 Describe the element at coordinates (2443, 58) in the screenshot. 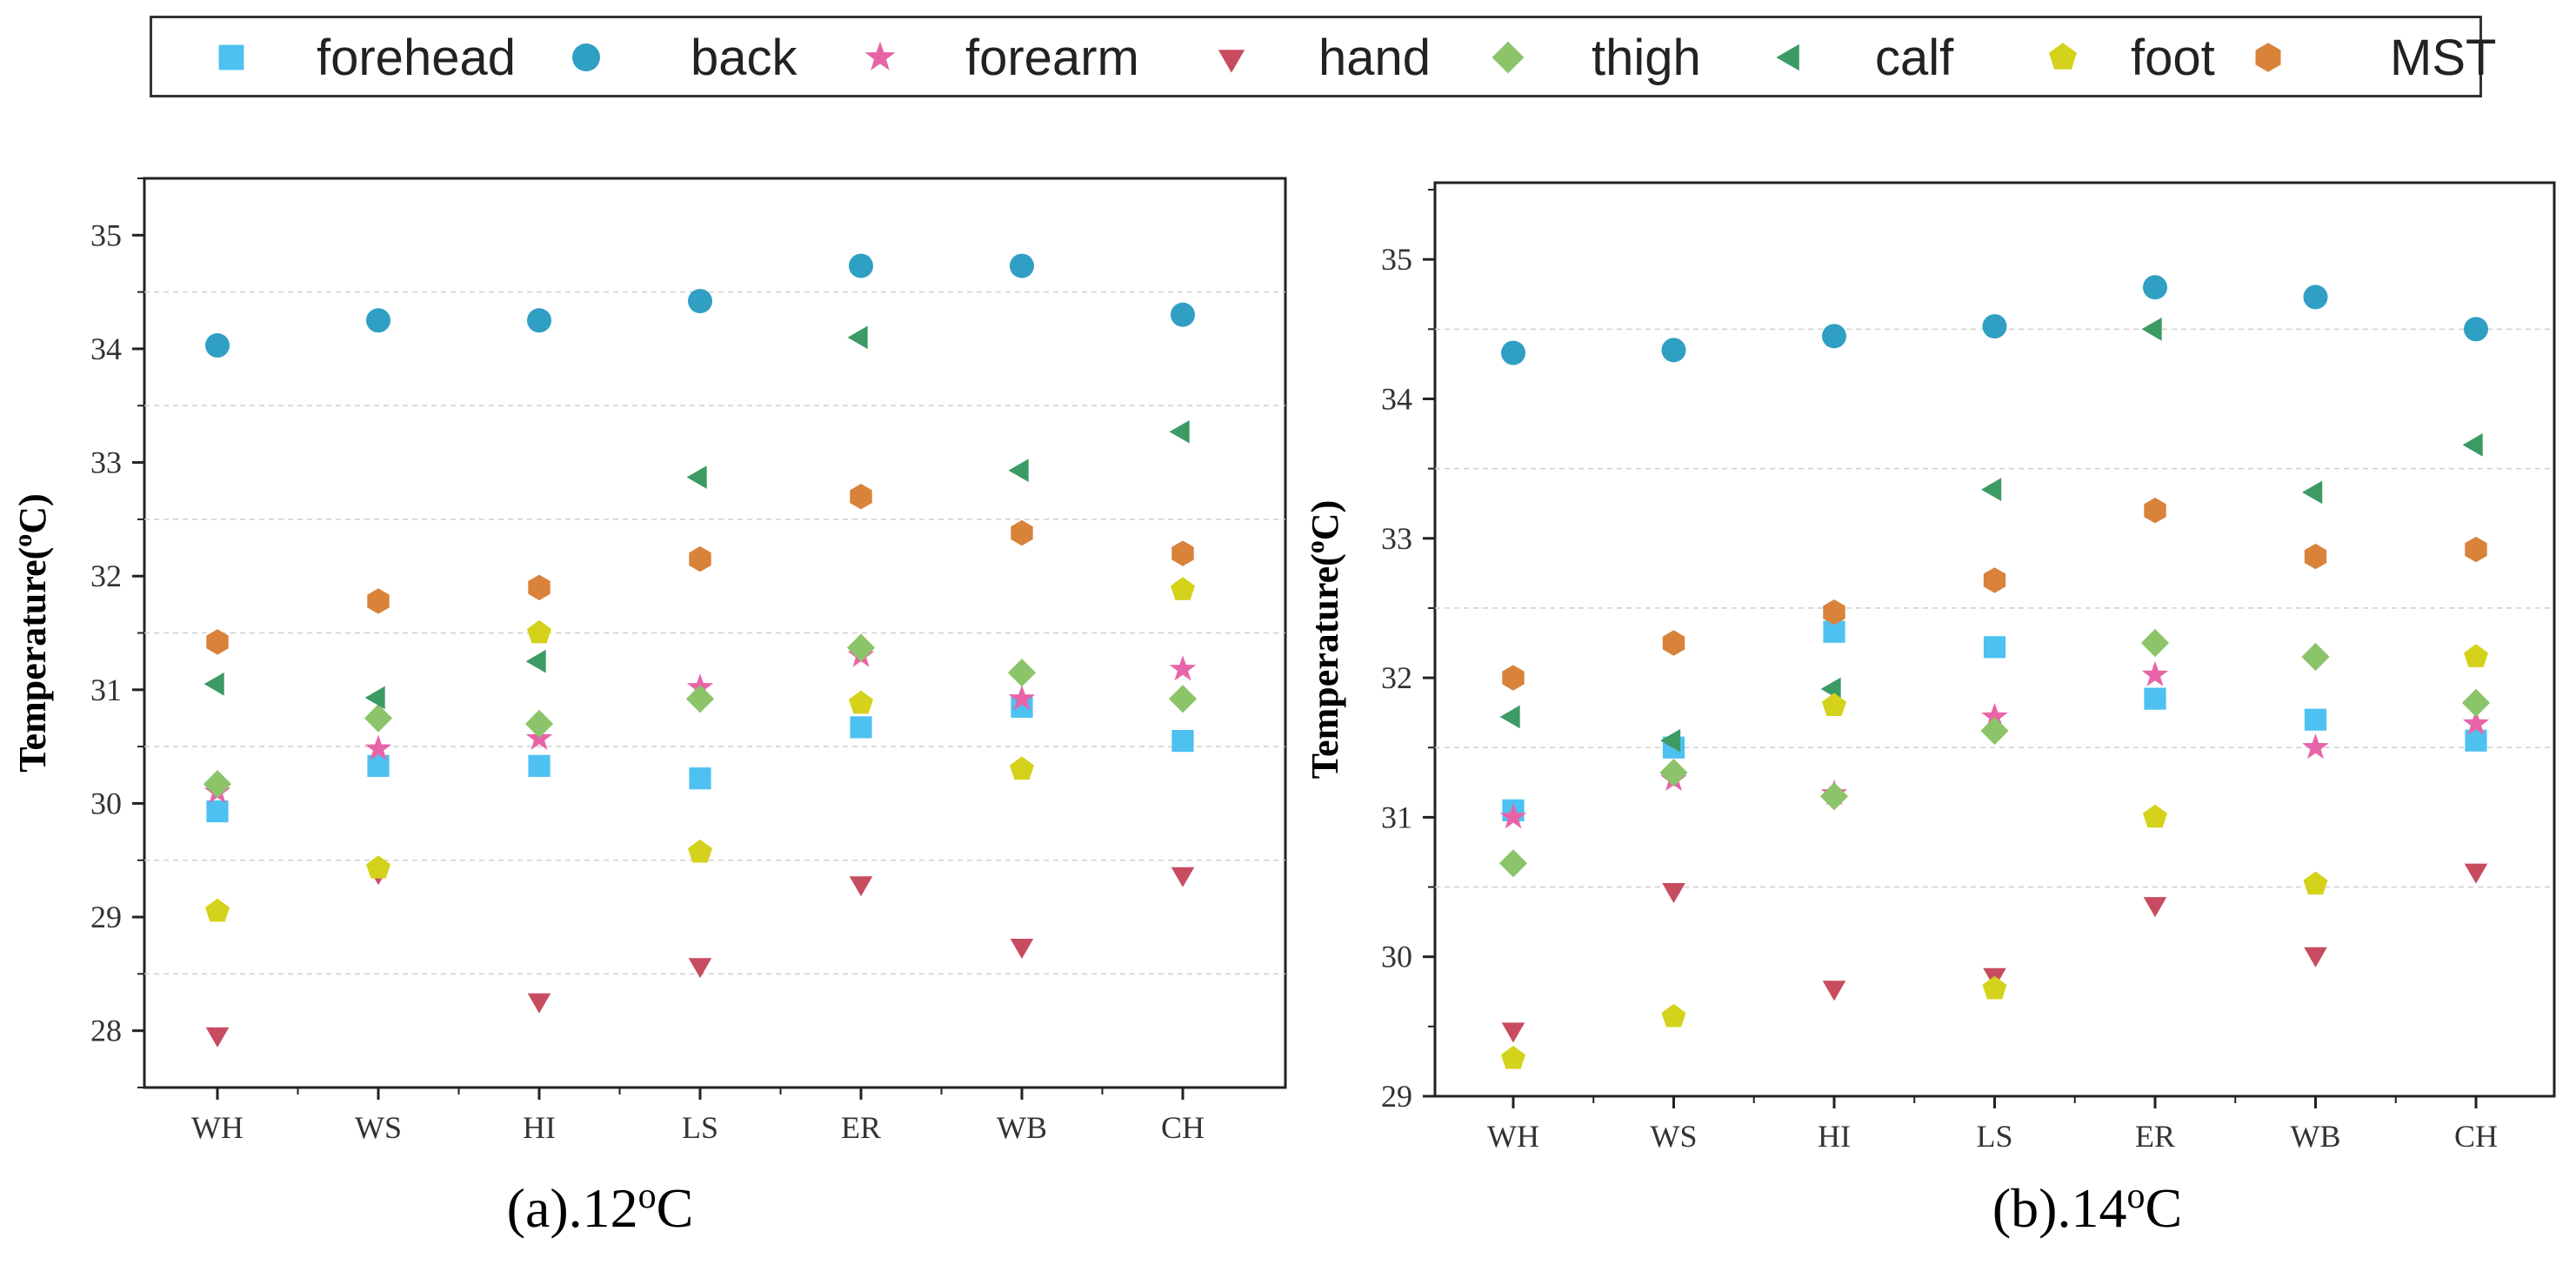

I see `legend-label-MST: MST` at that location.